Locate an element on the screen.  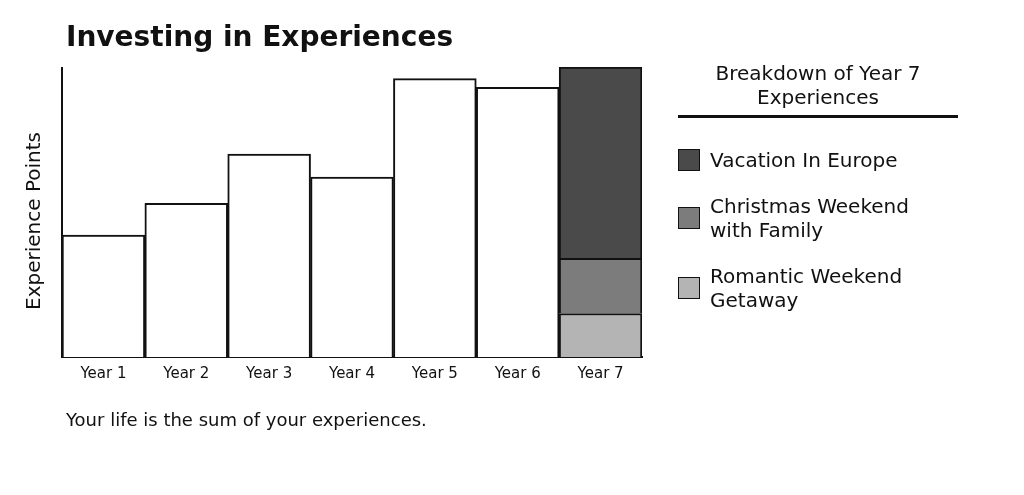
legend-label: Romantic Weekend Getaway is located at coordinates (807, 288).